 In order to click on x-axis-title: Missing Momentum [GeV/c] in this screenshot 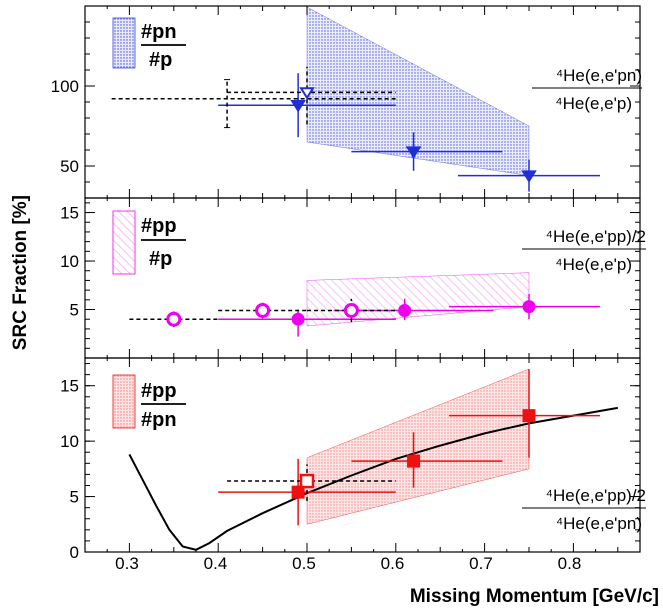, I will do `click(534, 596)`.